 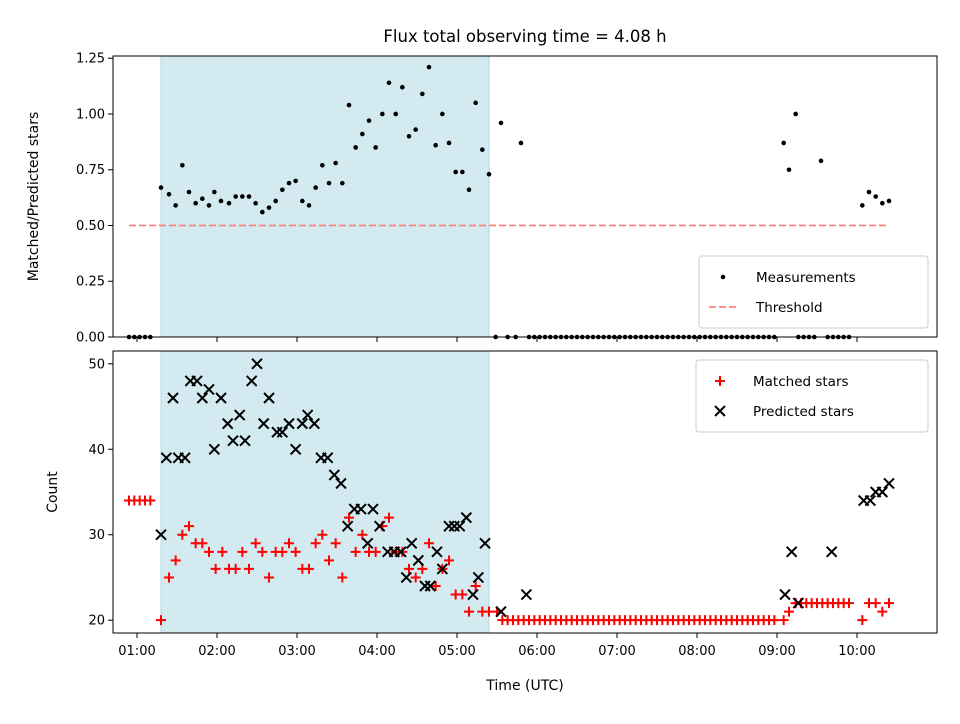 What do you see at coordinates (456, 651) in the screenshot?
I see `x-tick-label: 05:00` at bounding box center [456, 651].